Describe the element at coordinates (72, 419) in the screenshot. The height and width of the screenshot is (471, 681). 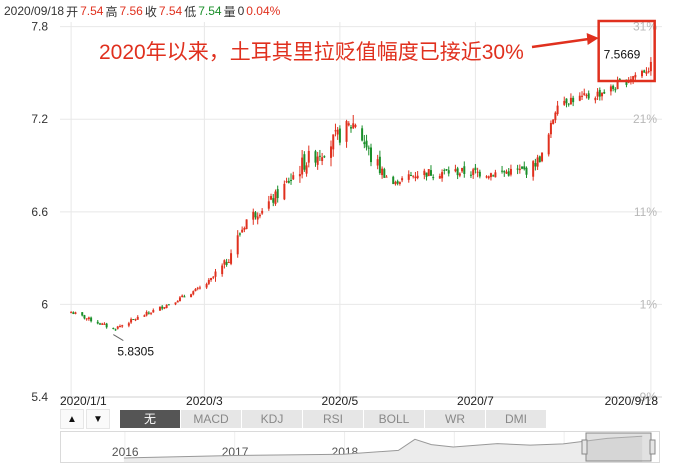
I see `scroll-up-button: ▲` at that location.